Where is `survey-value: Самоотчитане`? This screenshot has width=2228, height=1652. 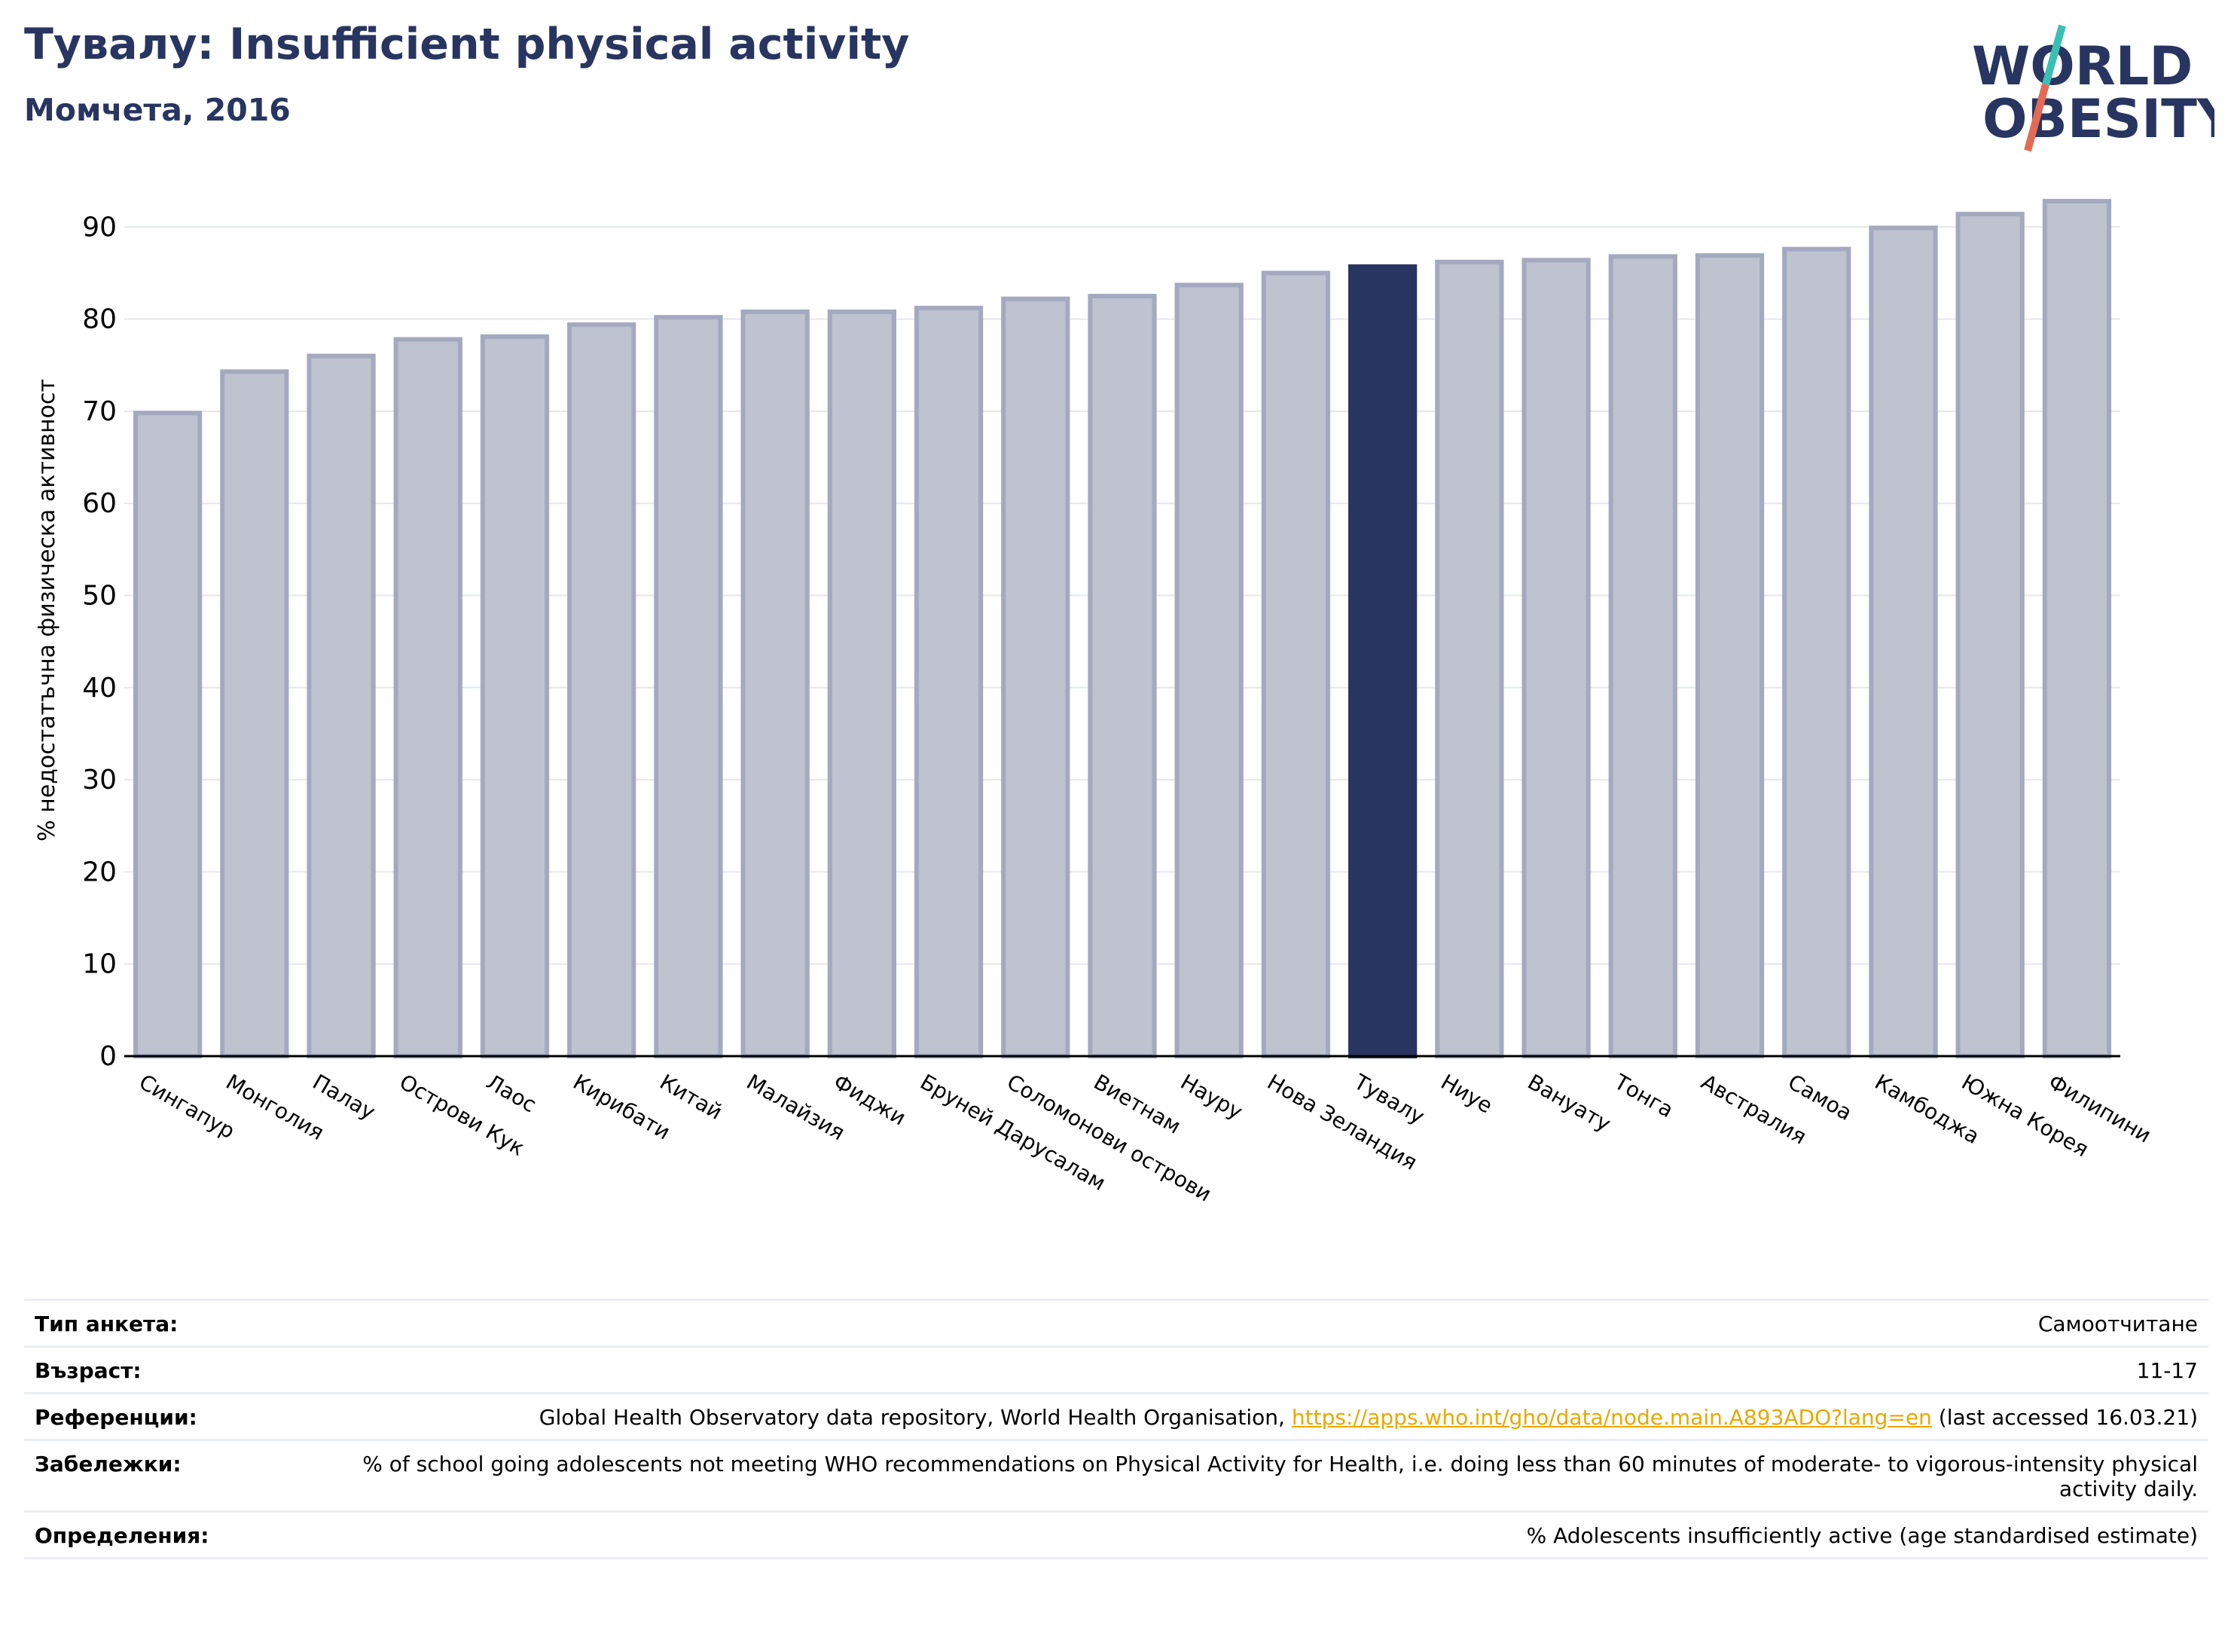
survey-value: Самоотчитане is located at coordinates (2117, 1324).